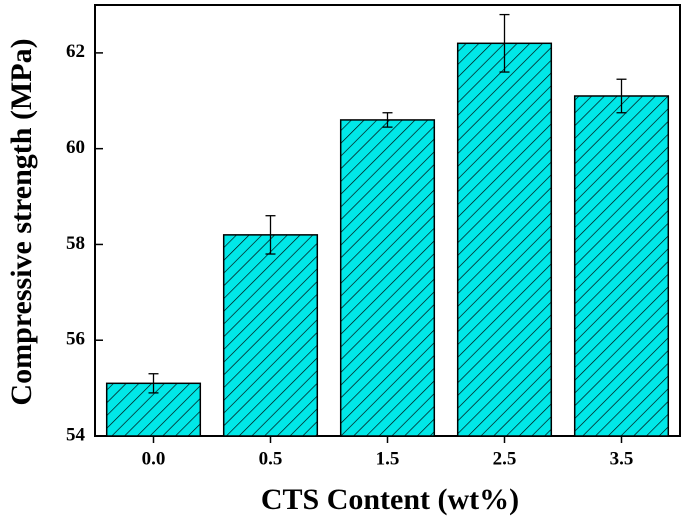 This screenshot has width=685, height=532. Describe the element at coordinates (76, 434) in the screenshot. I see `y-tick-label: 54` at that location.